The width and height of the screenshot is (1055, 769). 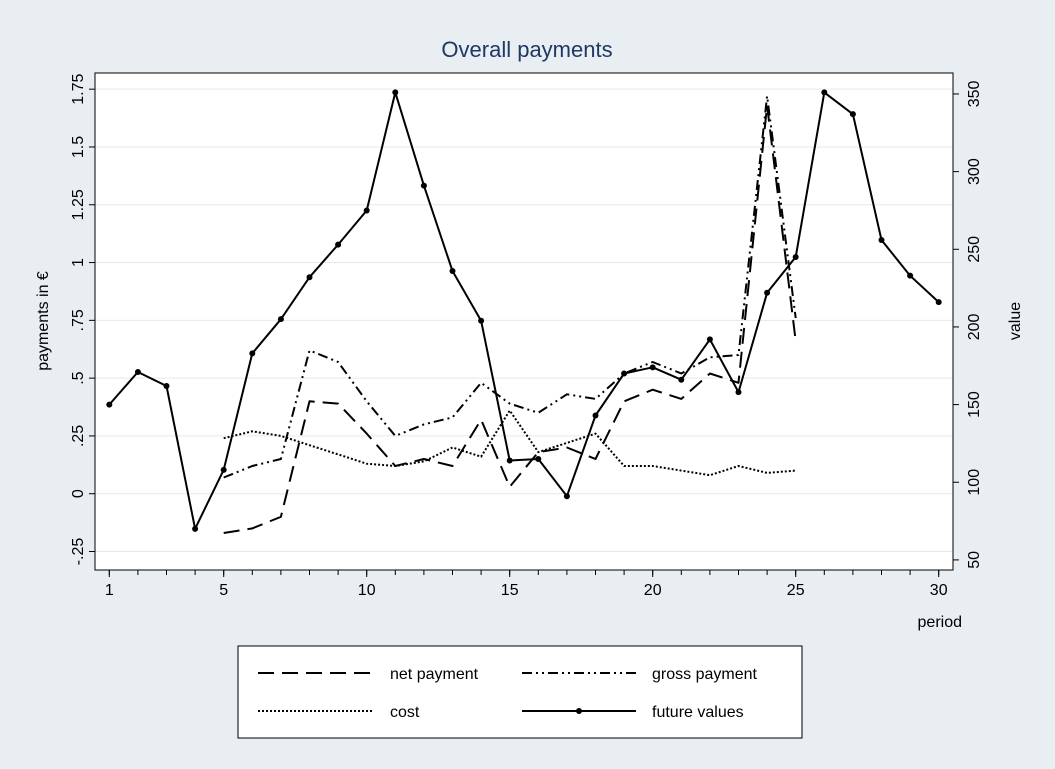 I want to click on y-left-tick-label: 1.5, so click(x=78, y=147).